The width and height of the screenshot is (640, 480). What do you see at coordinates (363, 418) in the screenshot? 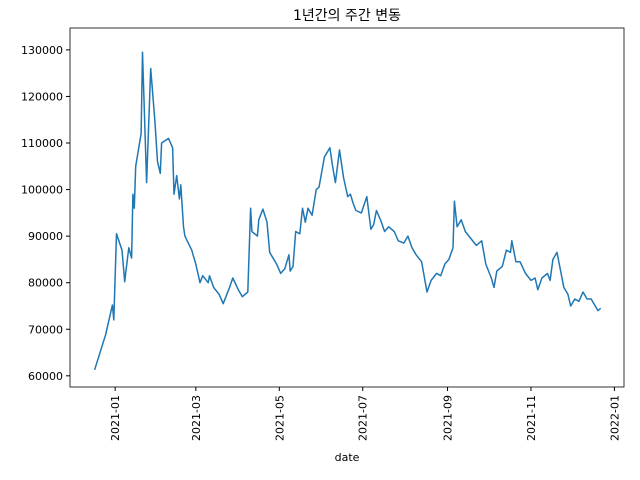
I see `x-tick-label: 2021-07` at bounding box center [363, 418].